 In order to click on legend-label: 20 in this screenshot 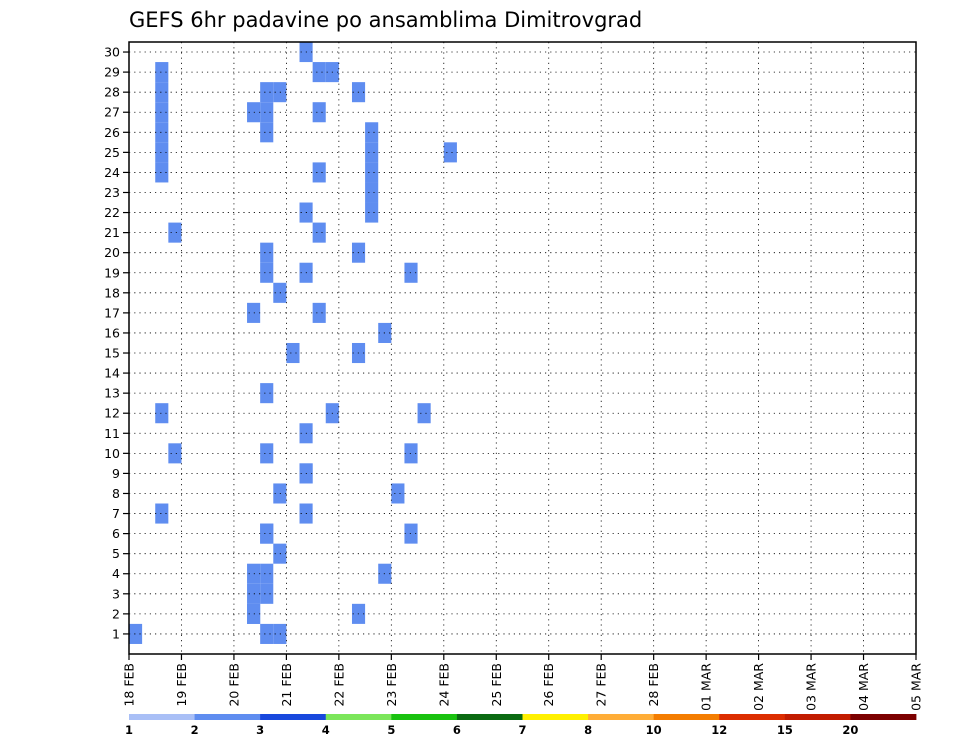, I will do `click(850, 730)`.